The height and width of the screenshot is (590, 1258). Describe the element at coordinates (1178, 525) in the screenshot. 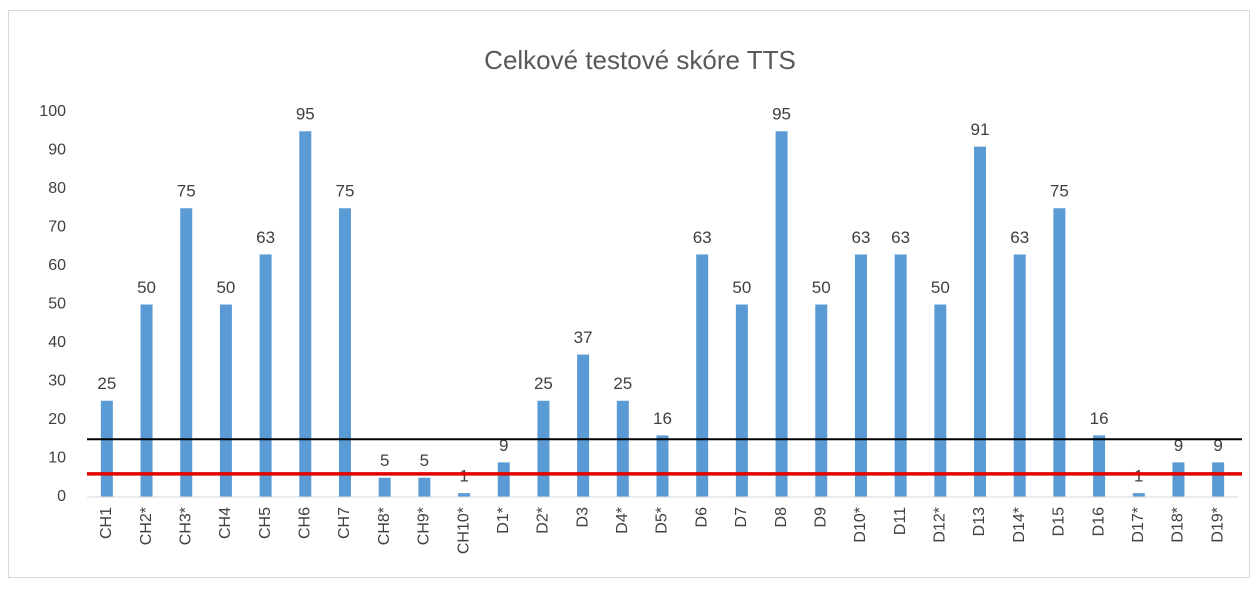

I see `x-tick-label: D18*` at that location.